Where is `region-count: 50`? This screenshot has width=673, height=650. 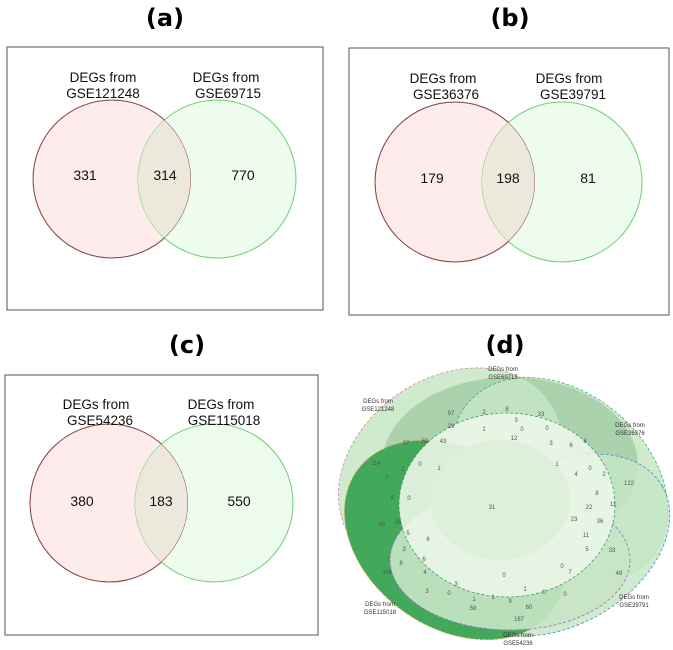 region-count: 50 is located at coordinates (425, 442).